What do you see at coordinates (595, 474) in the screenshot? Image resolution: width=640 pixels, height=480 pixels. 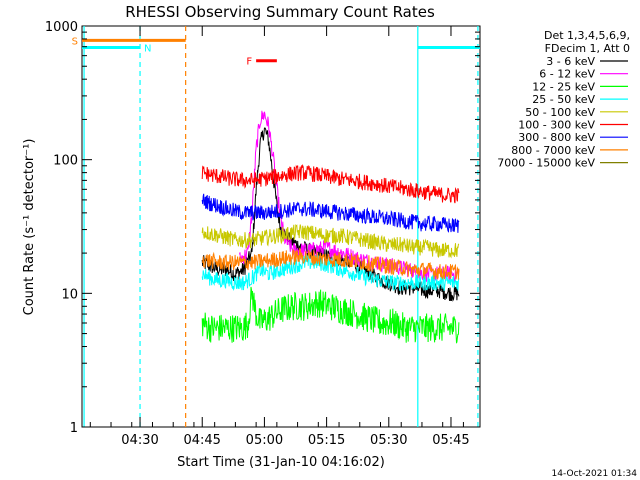 I see `footer-timestamp: 14-Oct-2021 01:34` at bounding box center [595, 474].